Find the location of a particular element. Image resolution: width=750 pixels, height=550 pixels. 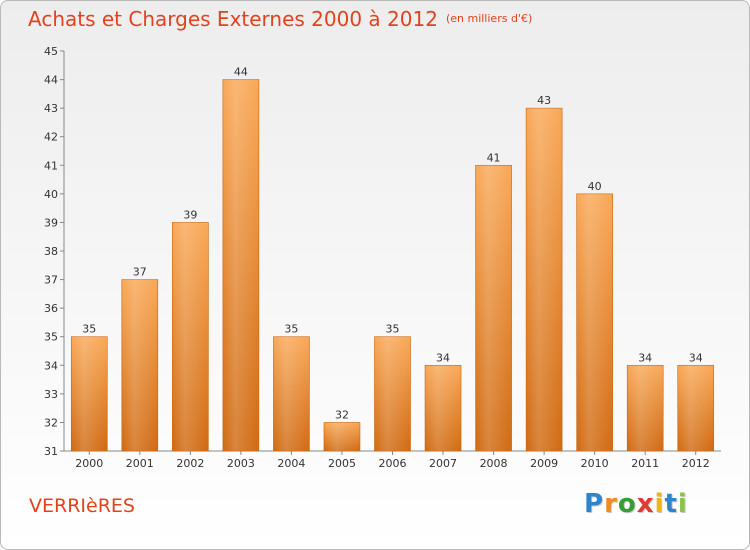

logo-letter: P is located at coordinates (594, 504).